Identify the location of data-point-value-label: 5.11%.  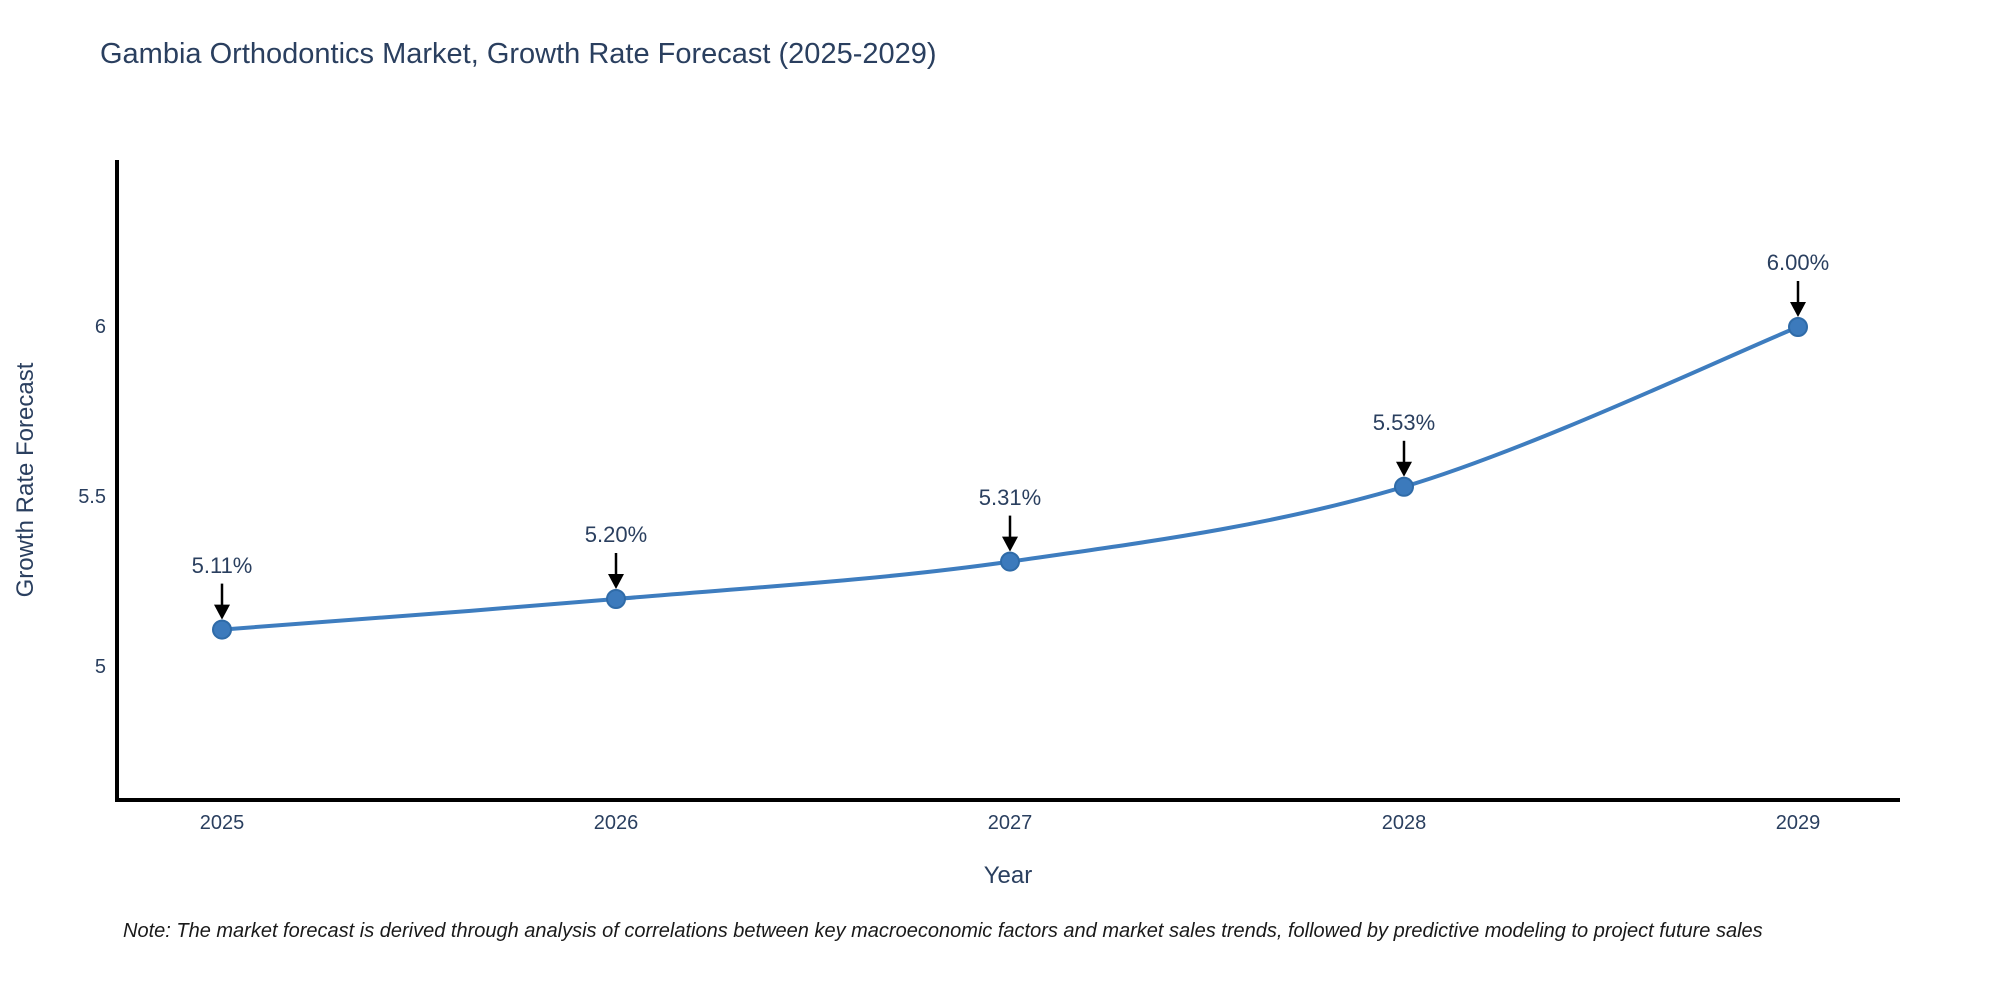
(222, 565).